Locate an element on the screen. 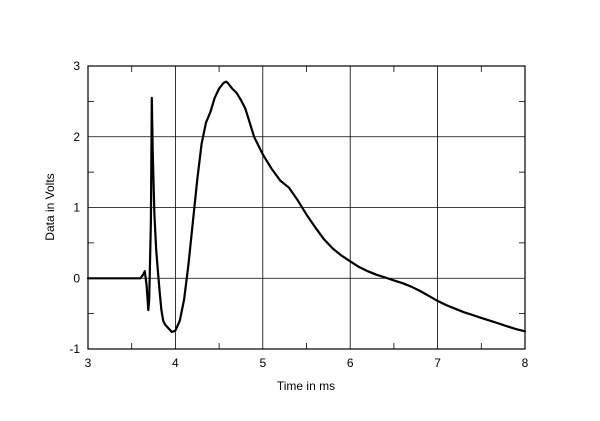 The width and height of the screenshot is (600, 421). x-tick-labels: 3 4 5 6 7 8 is located at coordinates (307, 363).